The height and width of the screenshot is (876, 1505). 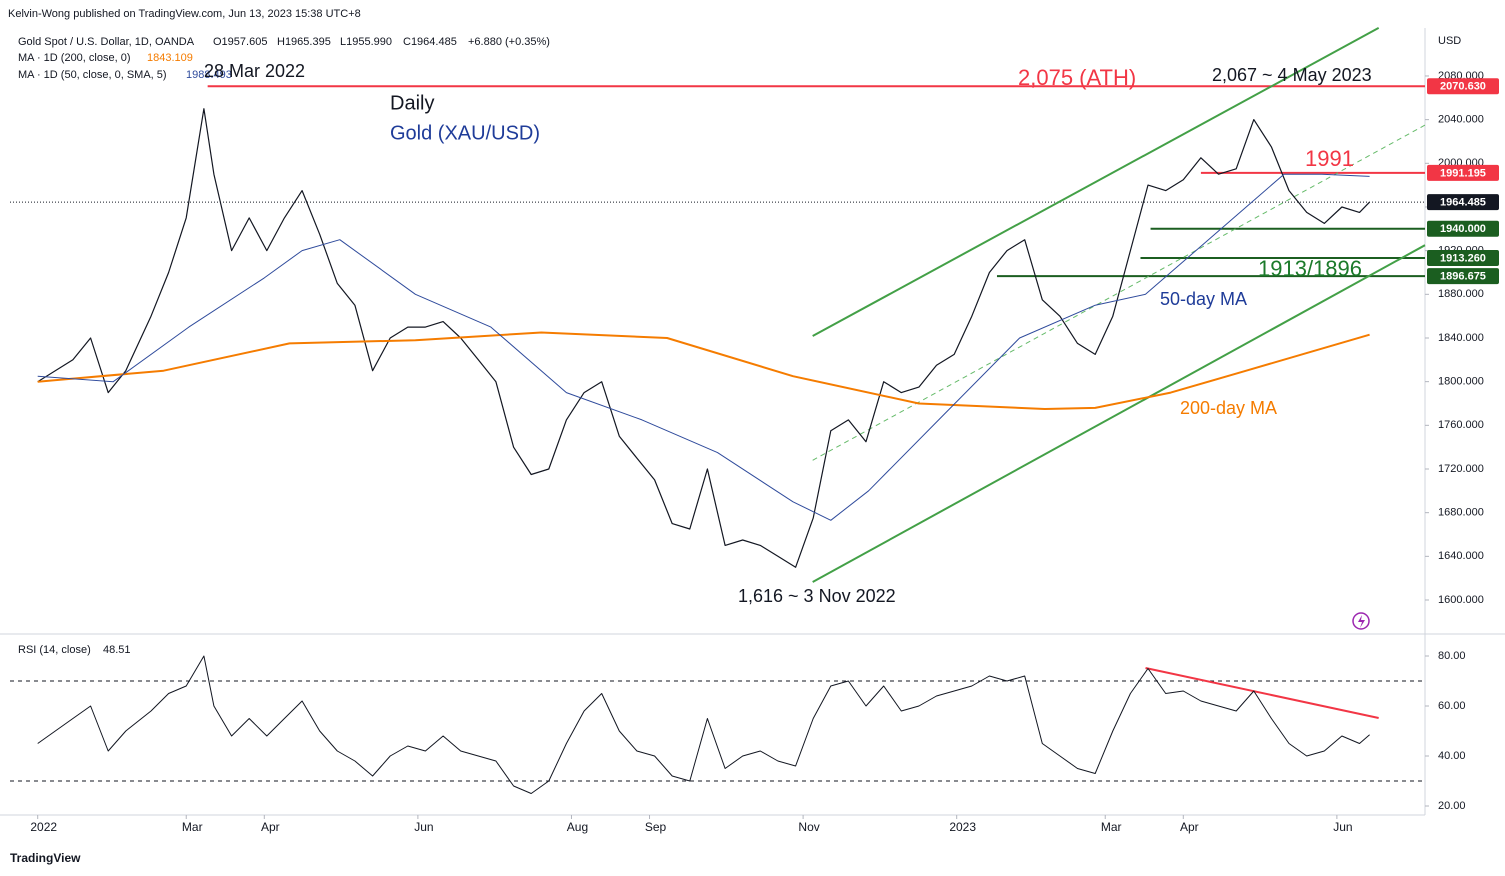 What do you see at coordinates (1461, 120) in the screenshot?
I see `y-tick-label: 2040.000` at bounding box center [1461, 120].